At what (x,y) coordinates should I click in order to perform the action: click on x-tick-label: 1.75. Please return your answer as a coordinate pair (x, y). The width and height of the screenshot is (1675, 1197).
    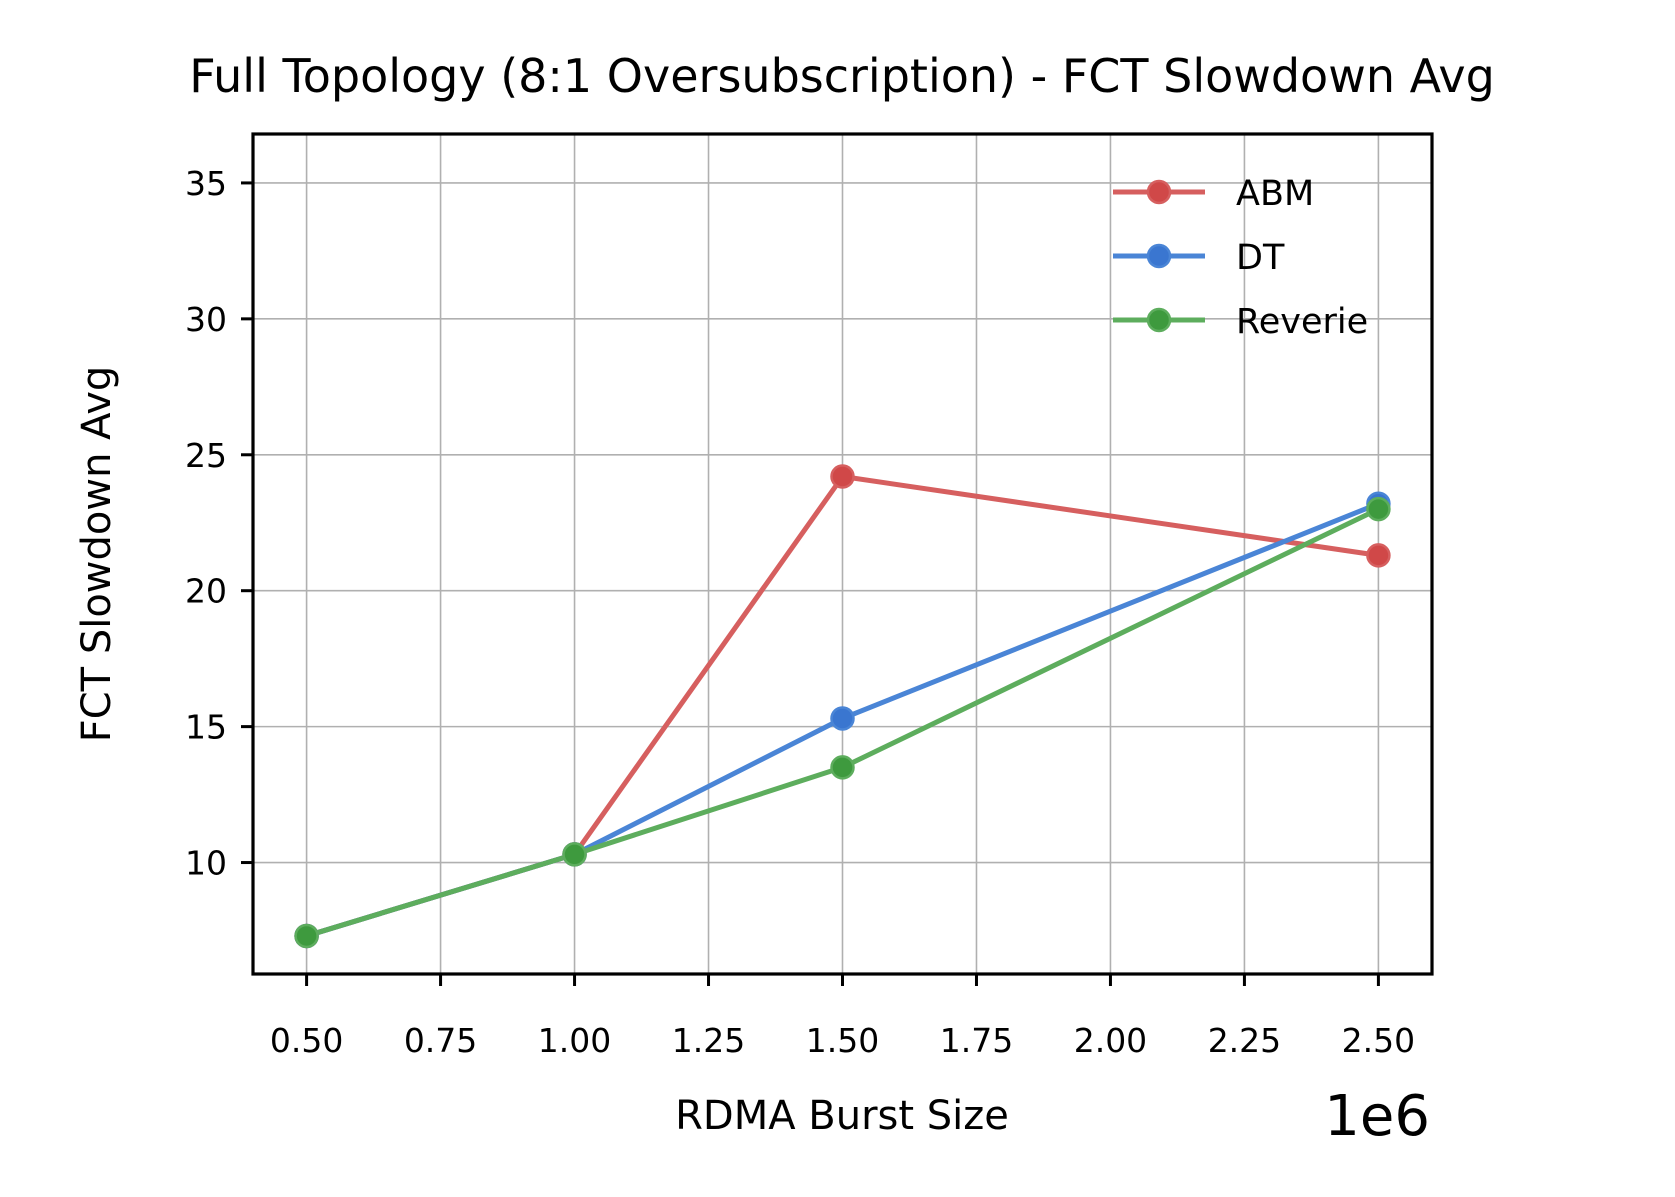
    Looking at the image, I should click on (976, 1040).